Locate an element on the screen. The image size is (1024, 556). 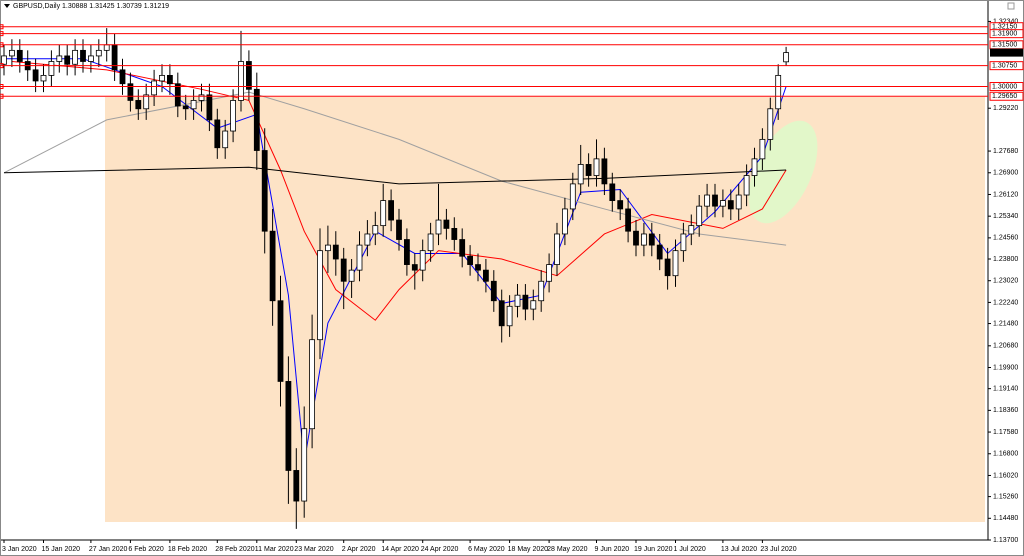
y-tick-label: 1.16800 is located at coordinates (1005, 454).